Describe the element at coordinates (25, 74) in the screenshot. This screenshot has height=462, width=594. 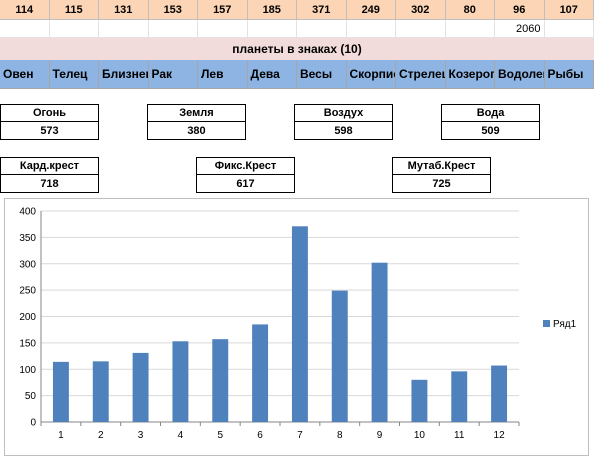
I see `sign-cell: Овен` at that location.